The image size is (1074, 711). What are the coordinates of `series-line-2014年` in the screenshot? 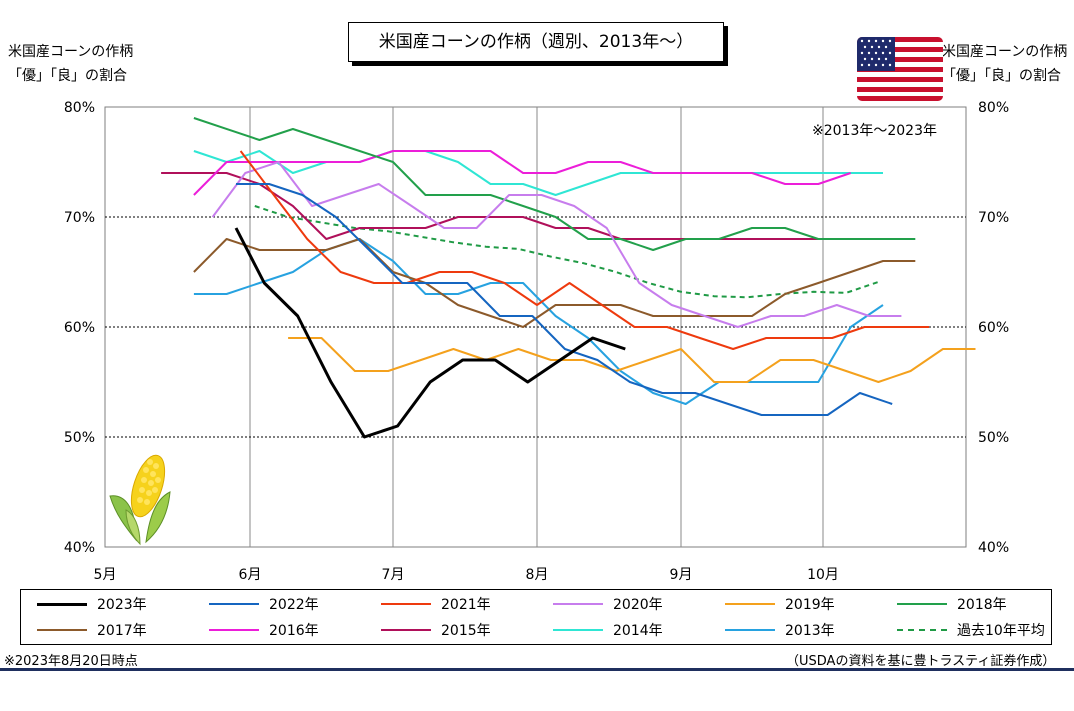 It's located at (538, 173).